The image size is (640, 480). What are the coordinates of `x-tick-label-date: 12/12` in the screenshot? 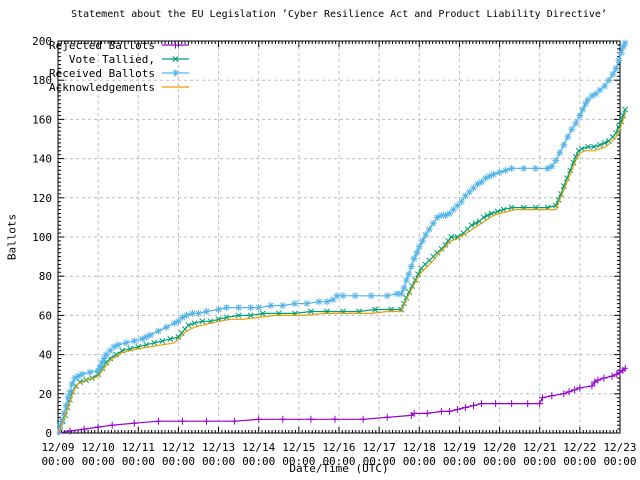 It's located at (178, 447).